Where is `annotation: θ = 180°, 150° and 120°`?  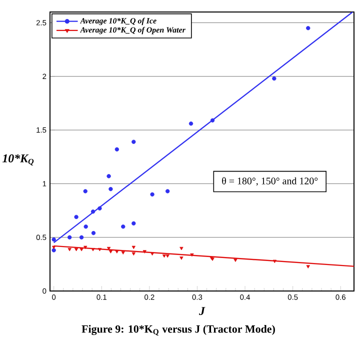
annotation: θ = 180°, 150° and 120° is located at coordinates (270, 181).